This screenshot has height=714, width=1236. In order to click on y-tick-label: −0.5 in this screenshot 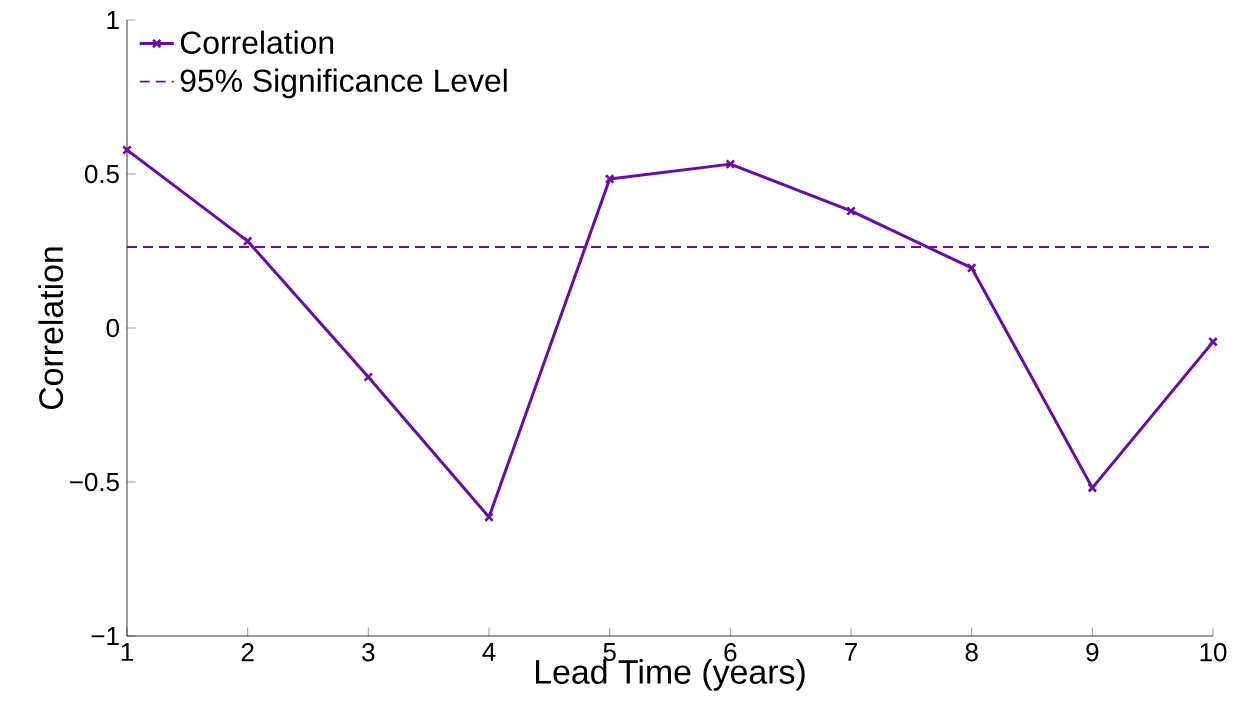, I will do `click(94, 482)`.